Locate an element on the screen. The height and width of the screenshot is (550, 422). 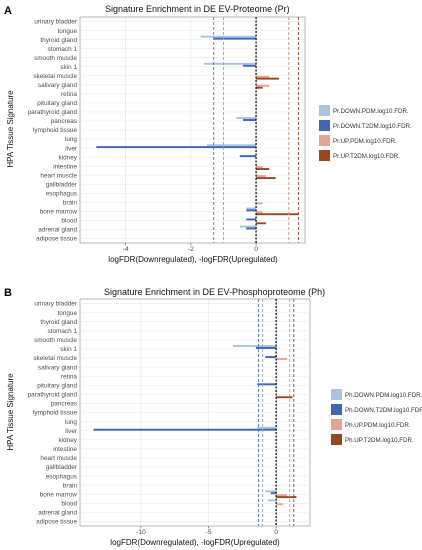
category-label: salivary gland is located at coordinates (58, 367).